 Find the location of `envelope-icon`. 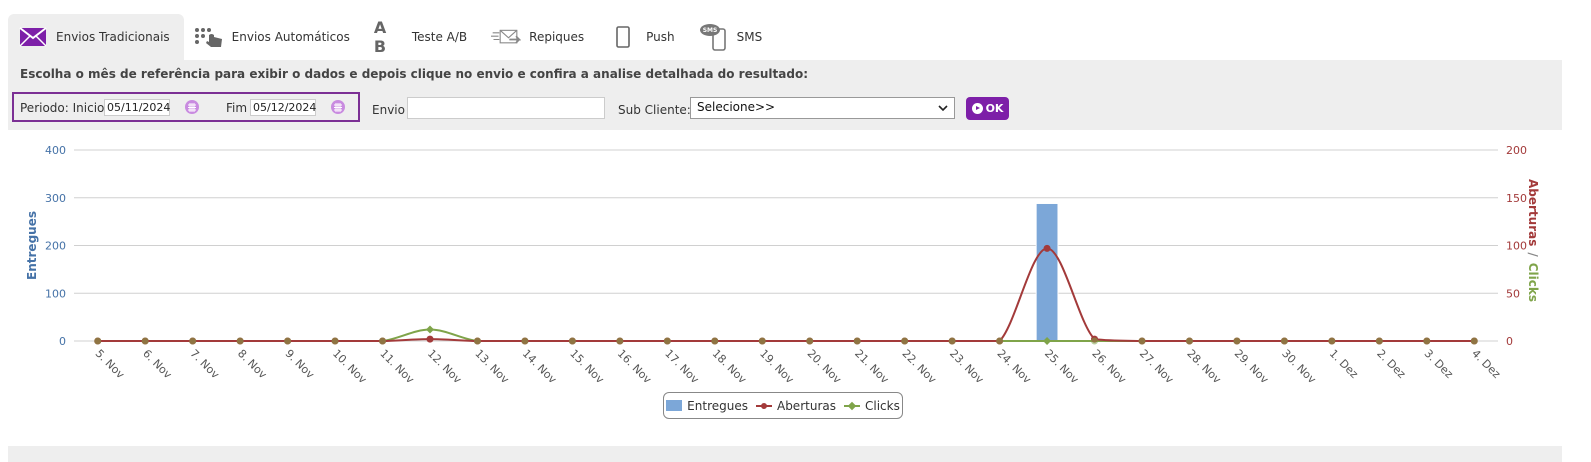

envelope-icon is located at coordinates (33, 37).